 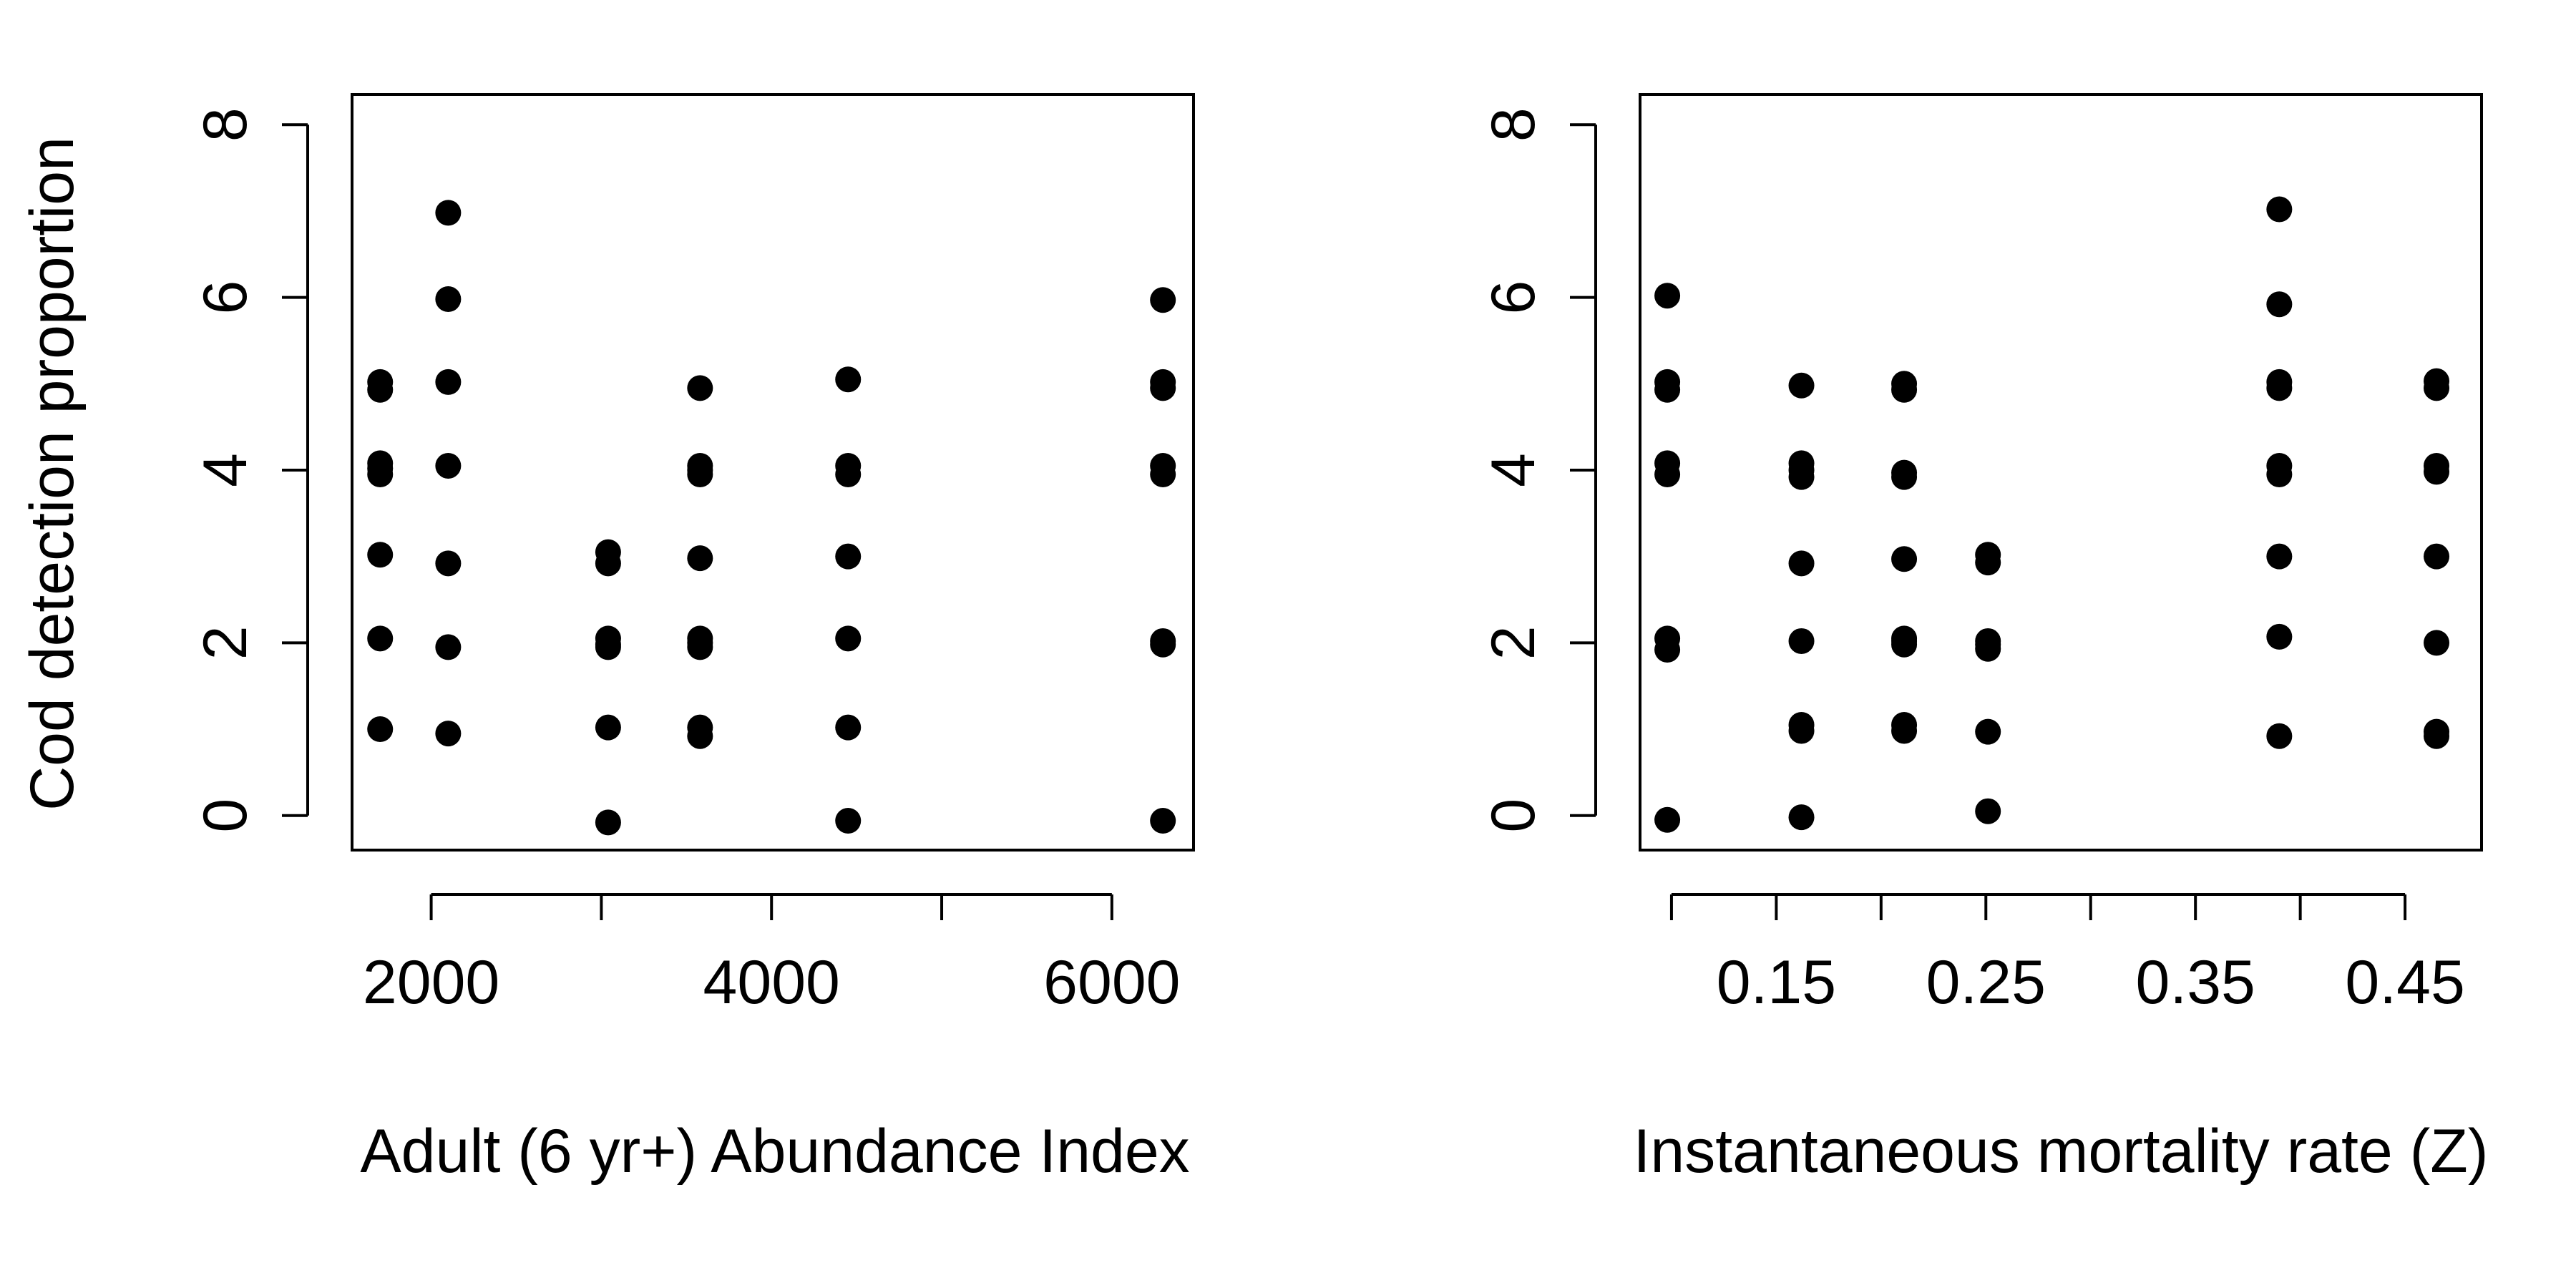 I want to click on x-tick-label: 2000, so click(x=431, y=982).